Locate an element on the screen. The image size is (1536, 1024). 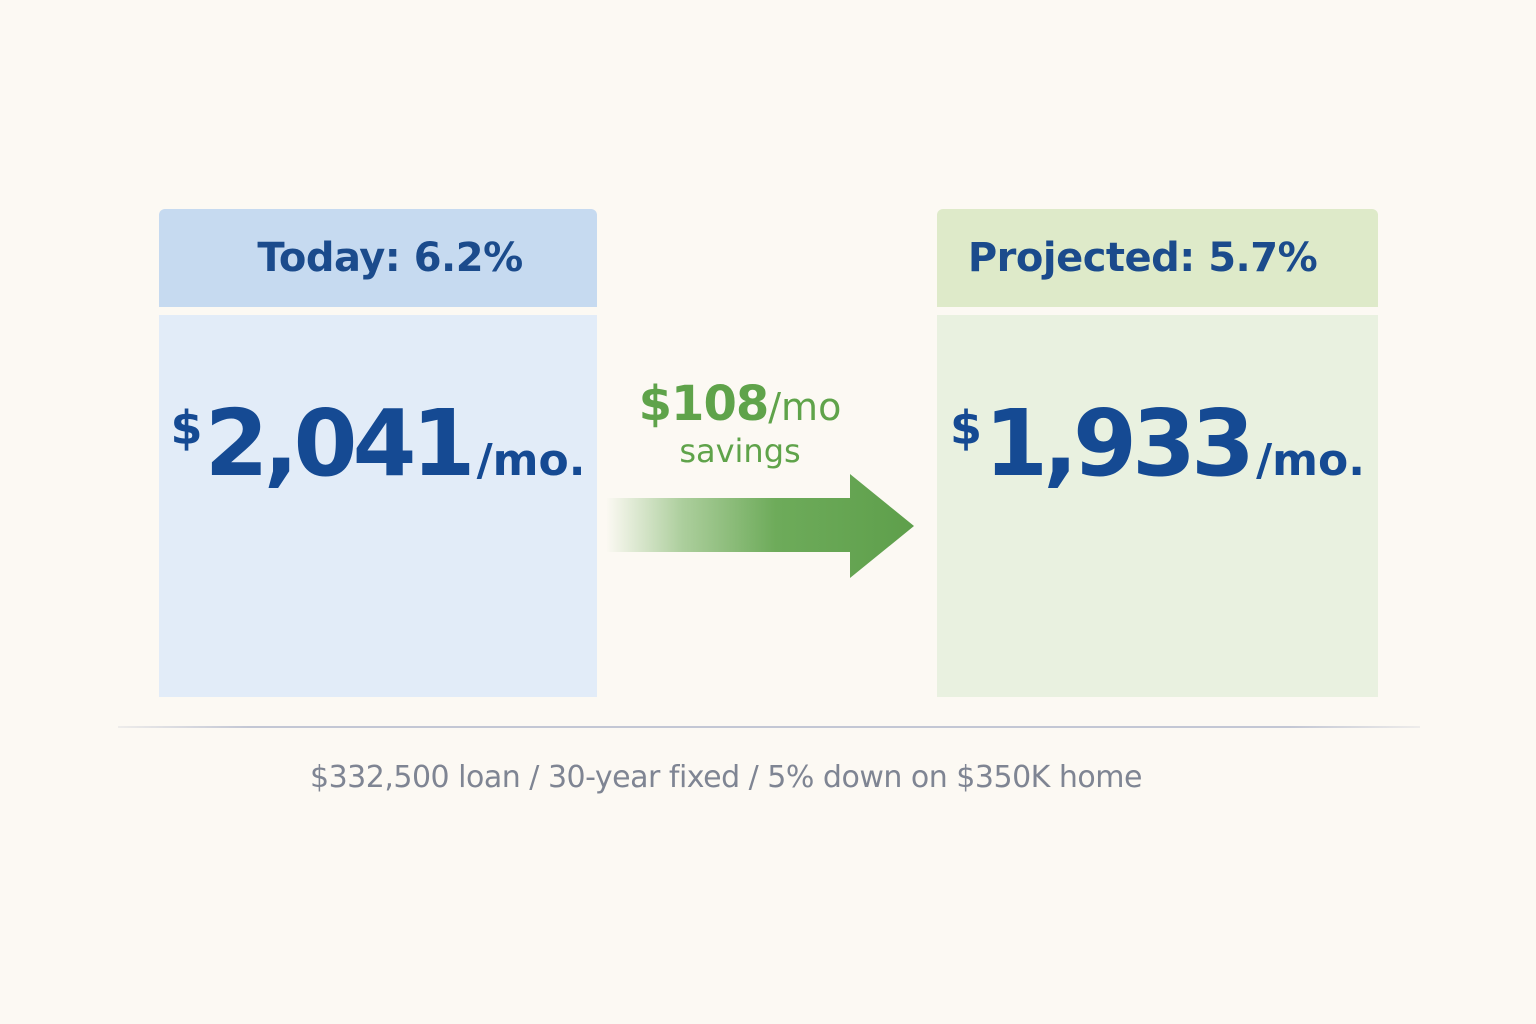
savings-per: /mo is located at coordinates (805, 407).